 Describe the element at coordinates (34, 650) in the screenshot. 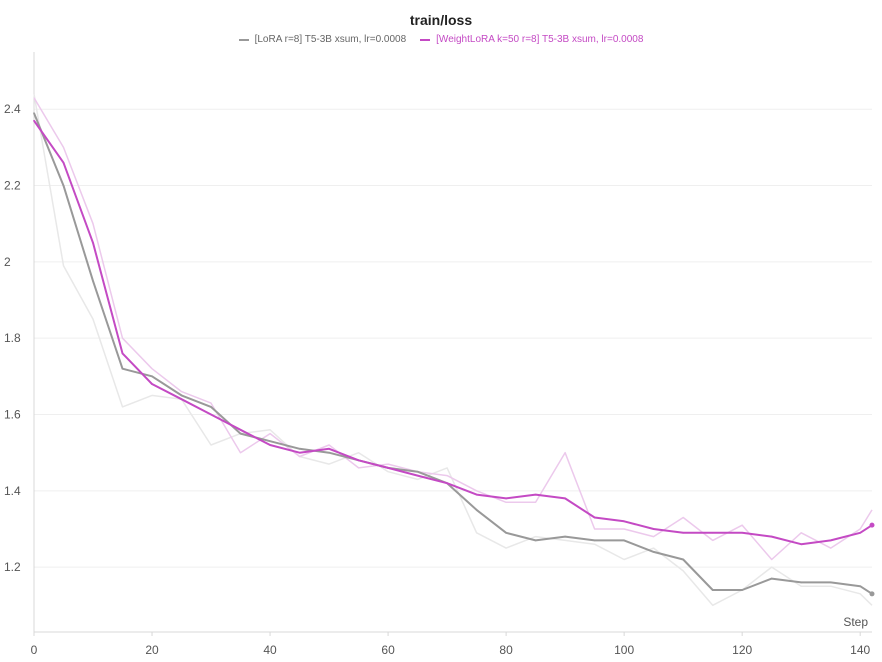

I see `x-tick-label: 0` at that location.